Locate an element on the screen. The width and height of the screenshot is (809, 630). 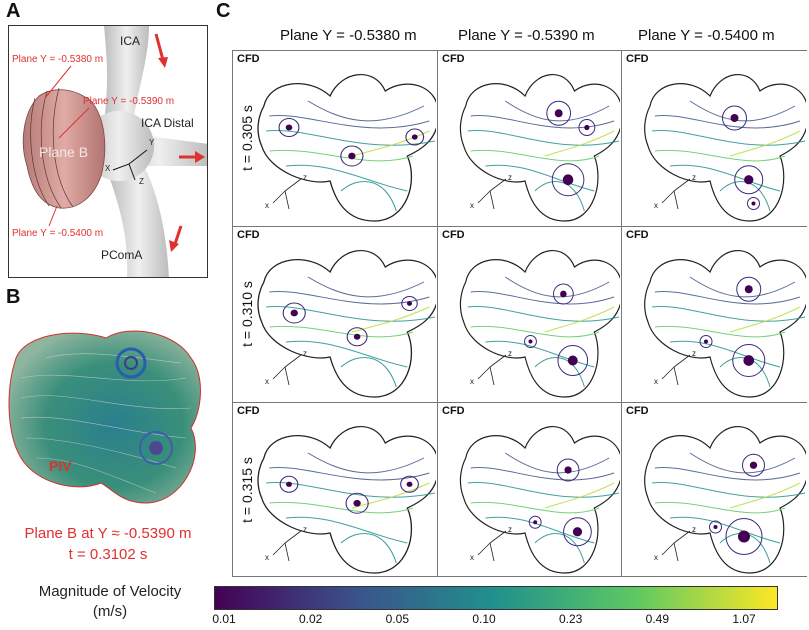
panel-b-label: B is located at coordinates (13, 297).